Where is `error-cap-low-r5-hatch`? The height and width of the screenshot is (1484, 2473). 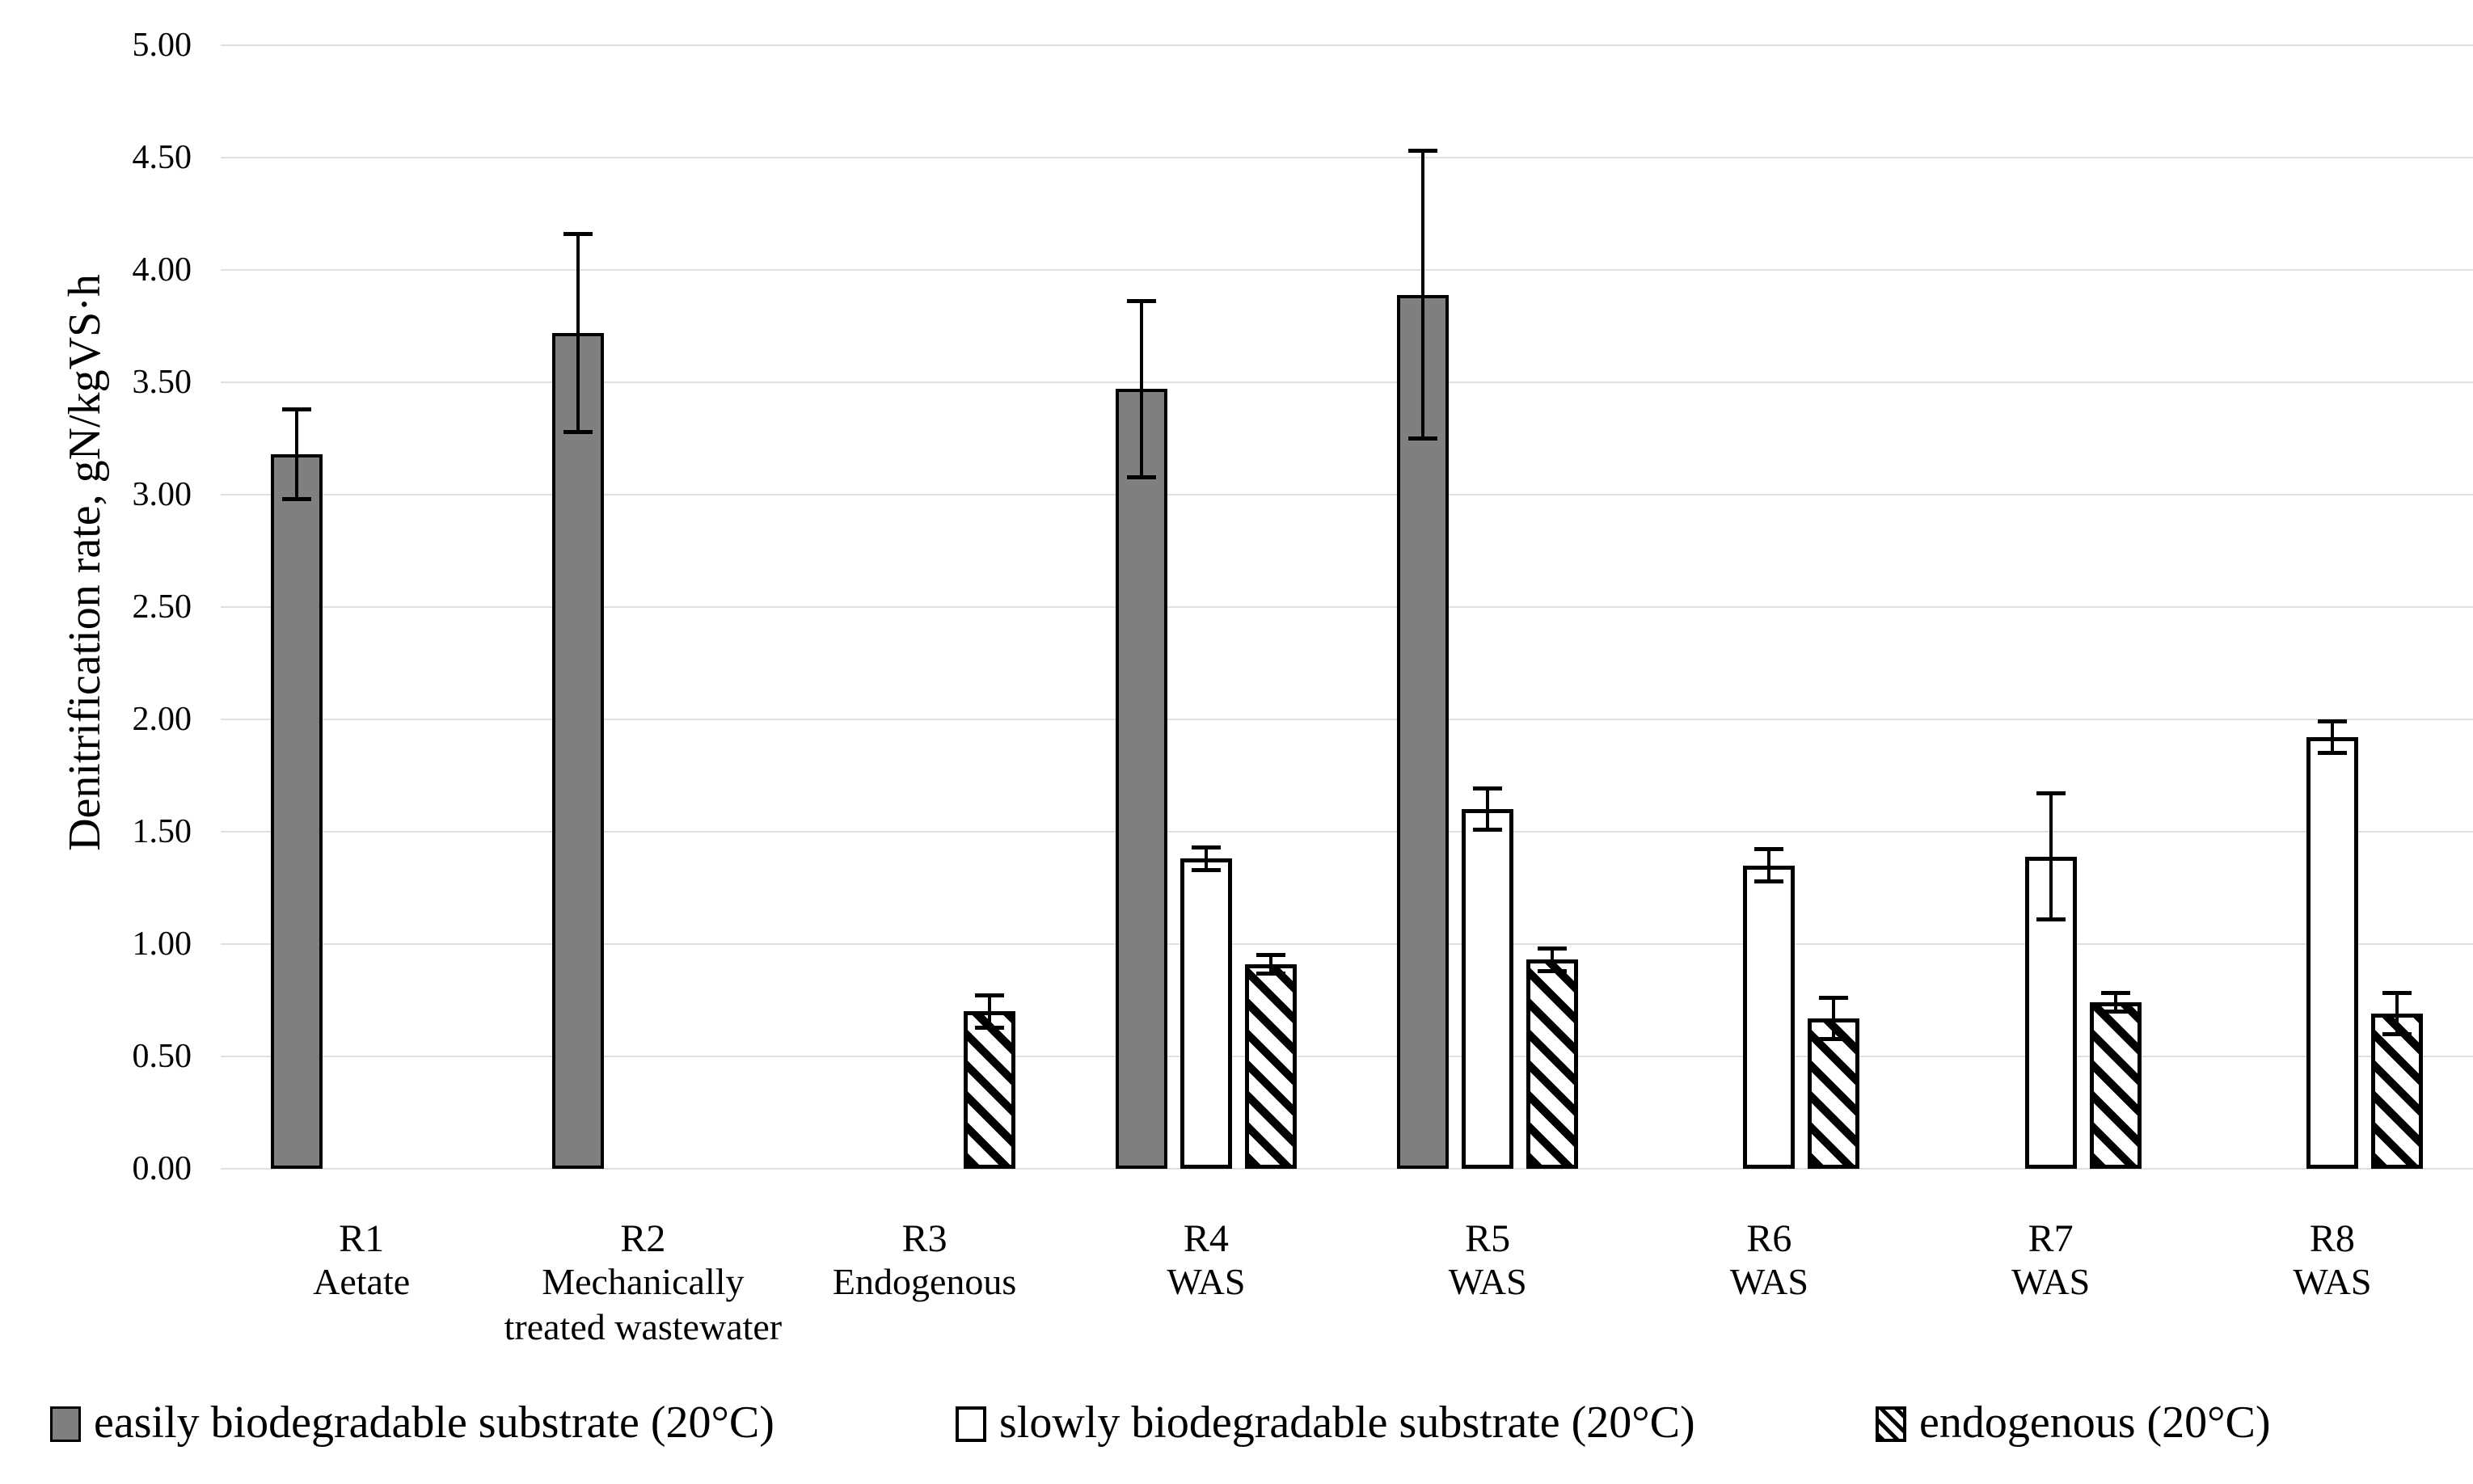 error-cap-low-r5-hatch is located at coordinates (1553, 971).